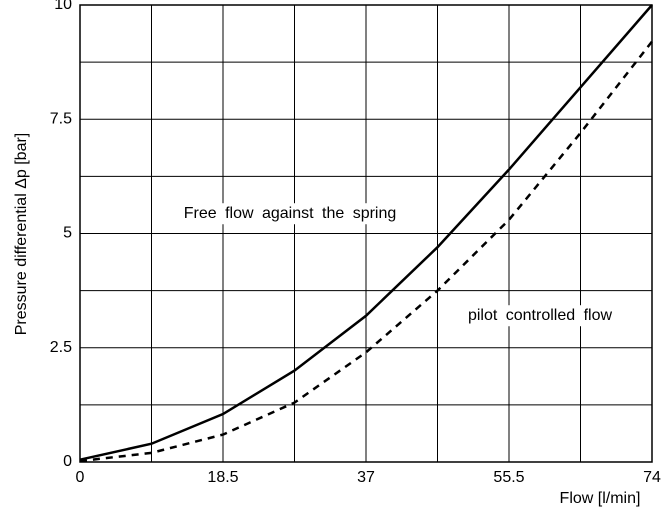  I want to click on annotation: Free flow against the spring, so click(290, 213).